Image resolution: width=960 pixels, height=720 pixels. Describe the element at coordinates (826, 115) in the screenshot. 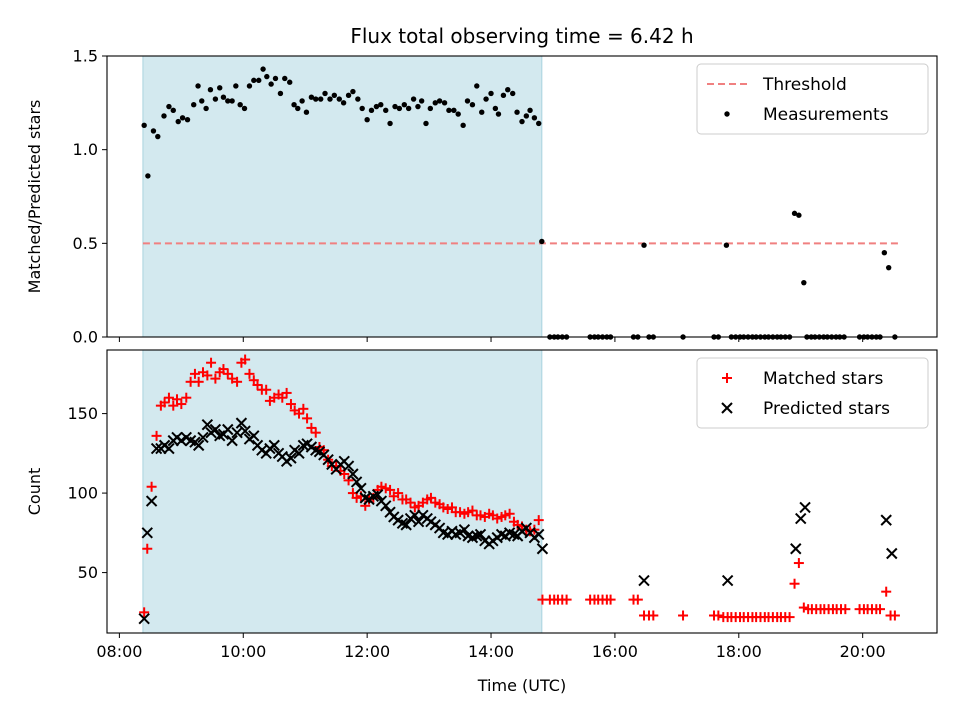

I see `legend-measurements-label: Measurements` at that location.